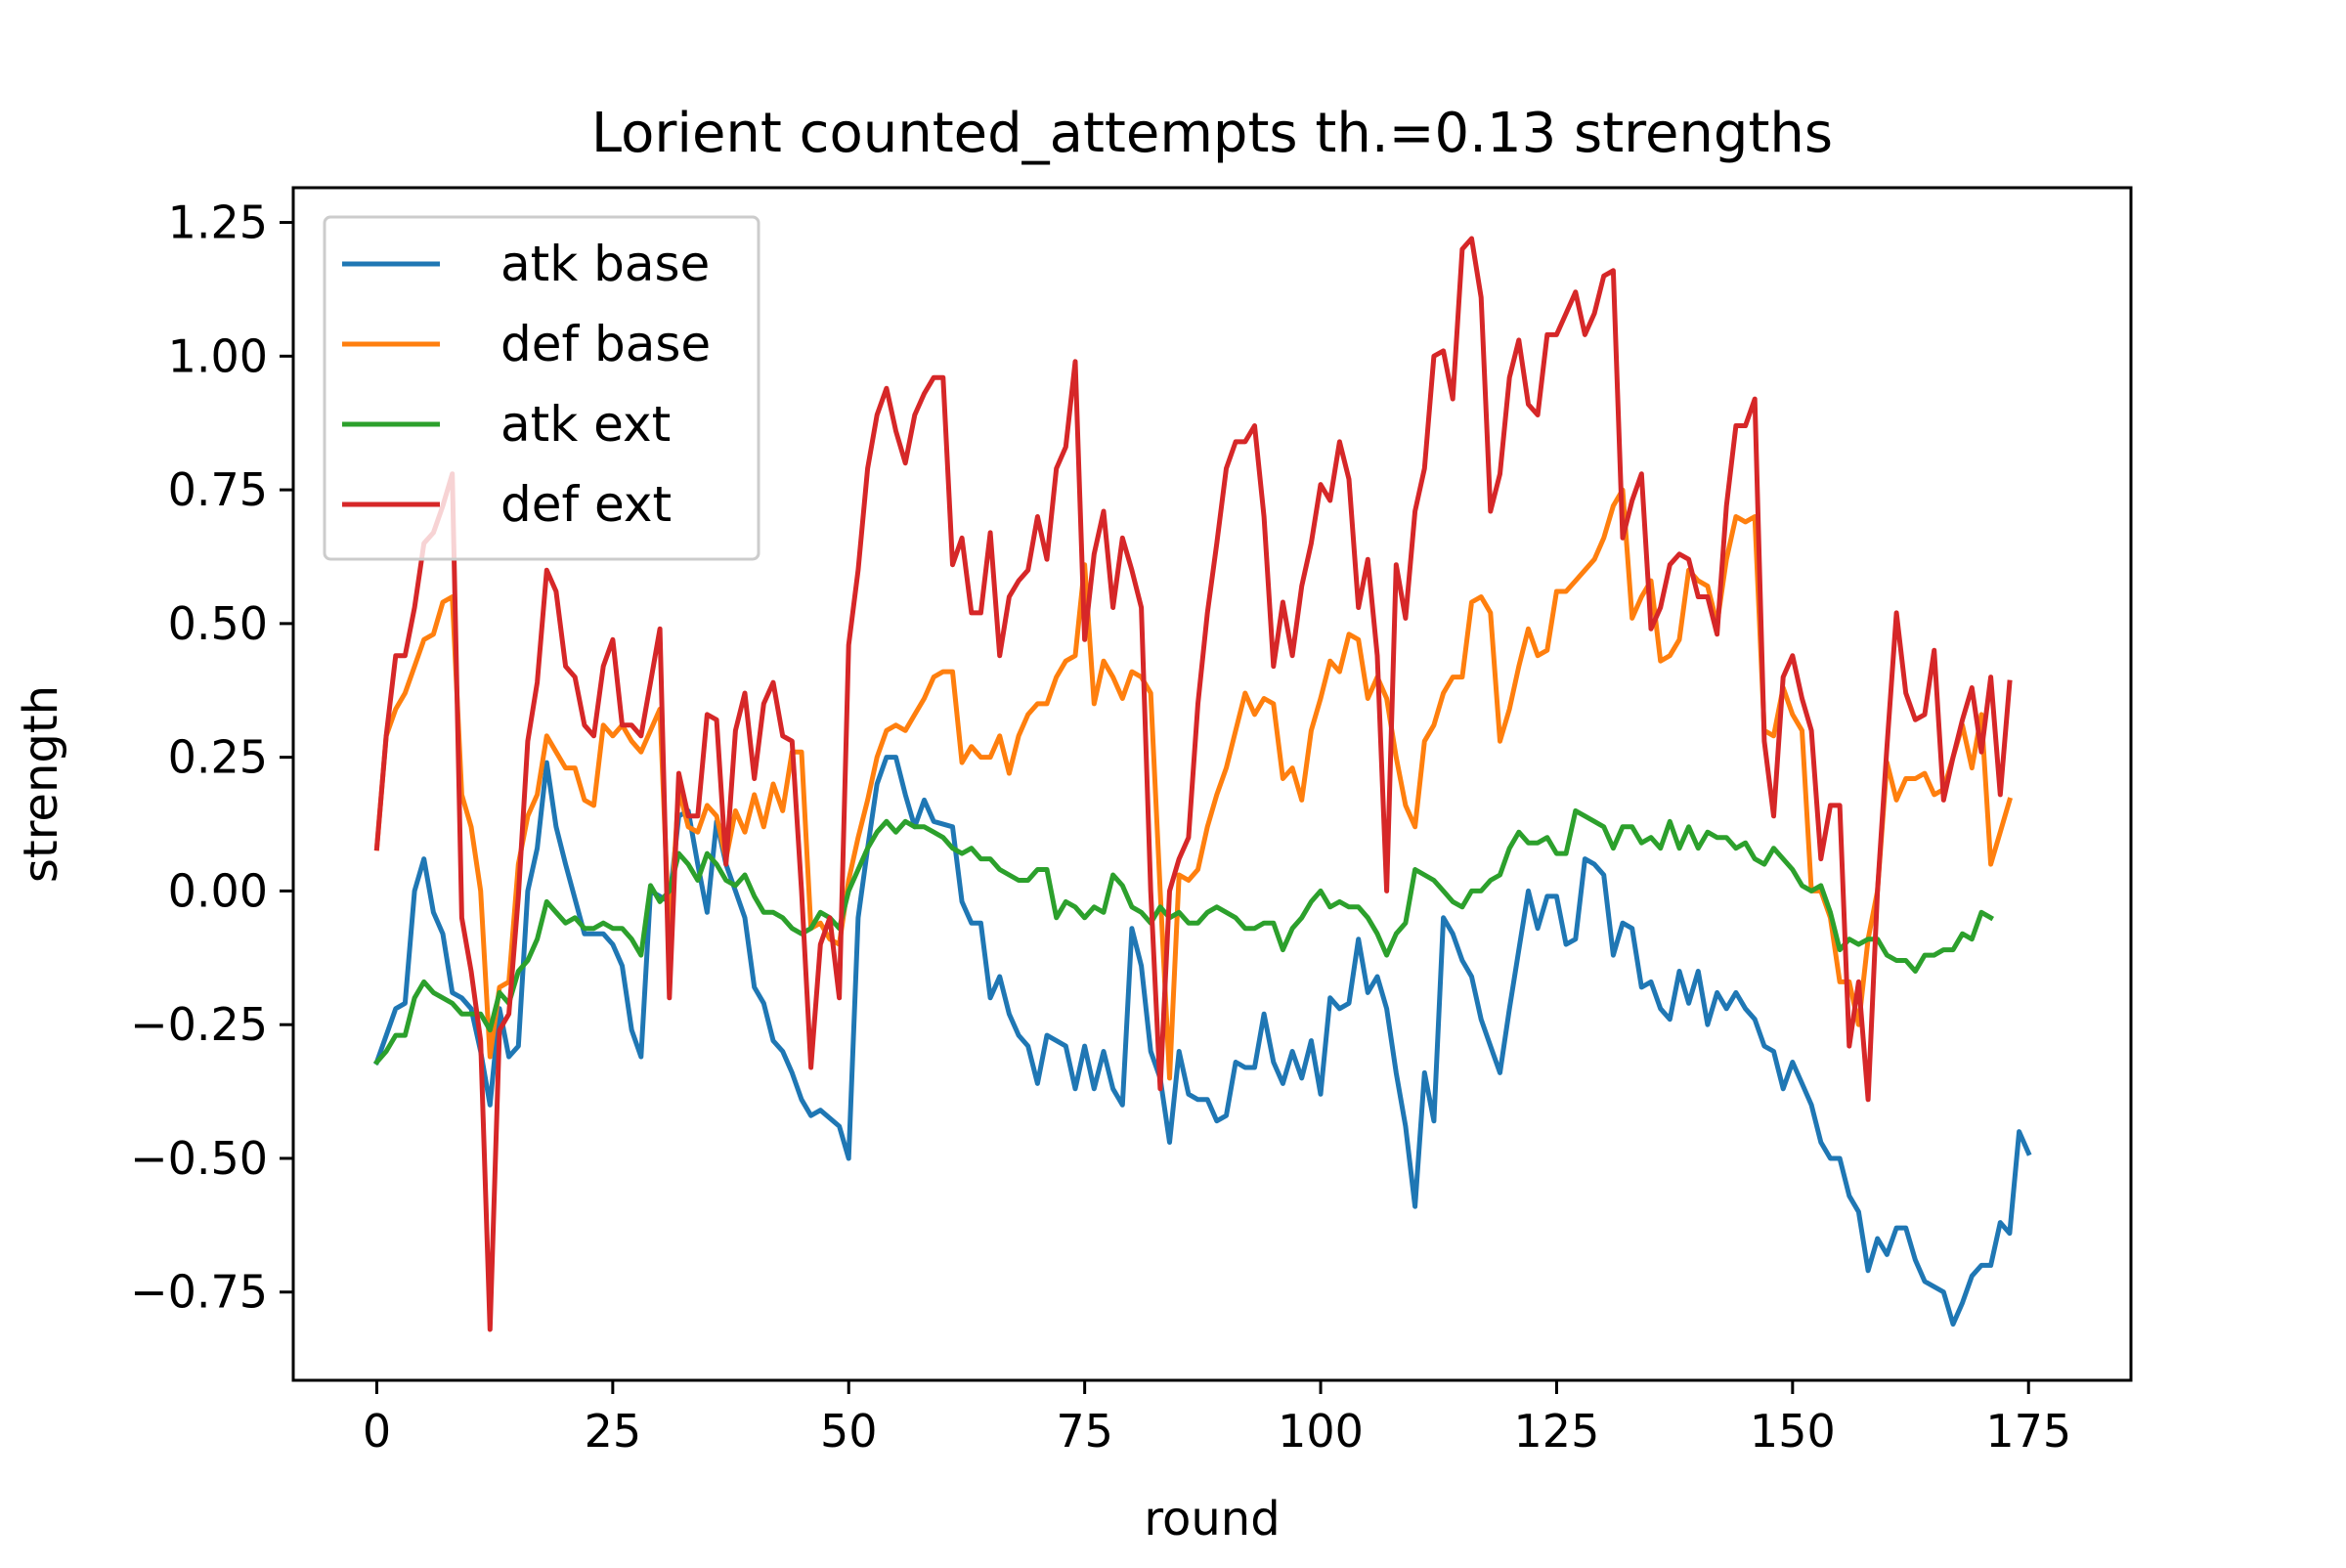 The image size is (2346, 1568). Describe the element at coordinates (1557, 1431) in the screenshot. I see `x-tick-label: 125` at that location.